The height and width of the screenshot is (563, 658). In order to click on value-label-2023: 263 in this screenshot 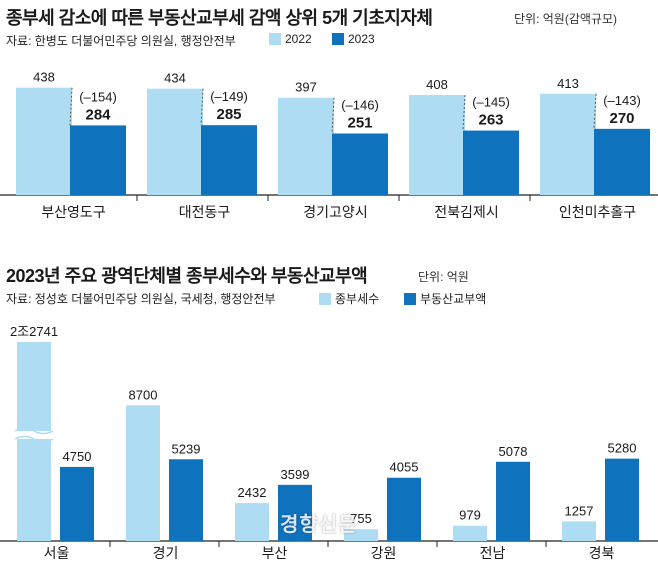, I will do `click(490, 120)`.